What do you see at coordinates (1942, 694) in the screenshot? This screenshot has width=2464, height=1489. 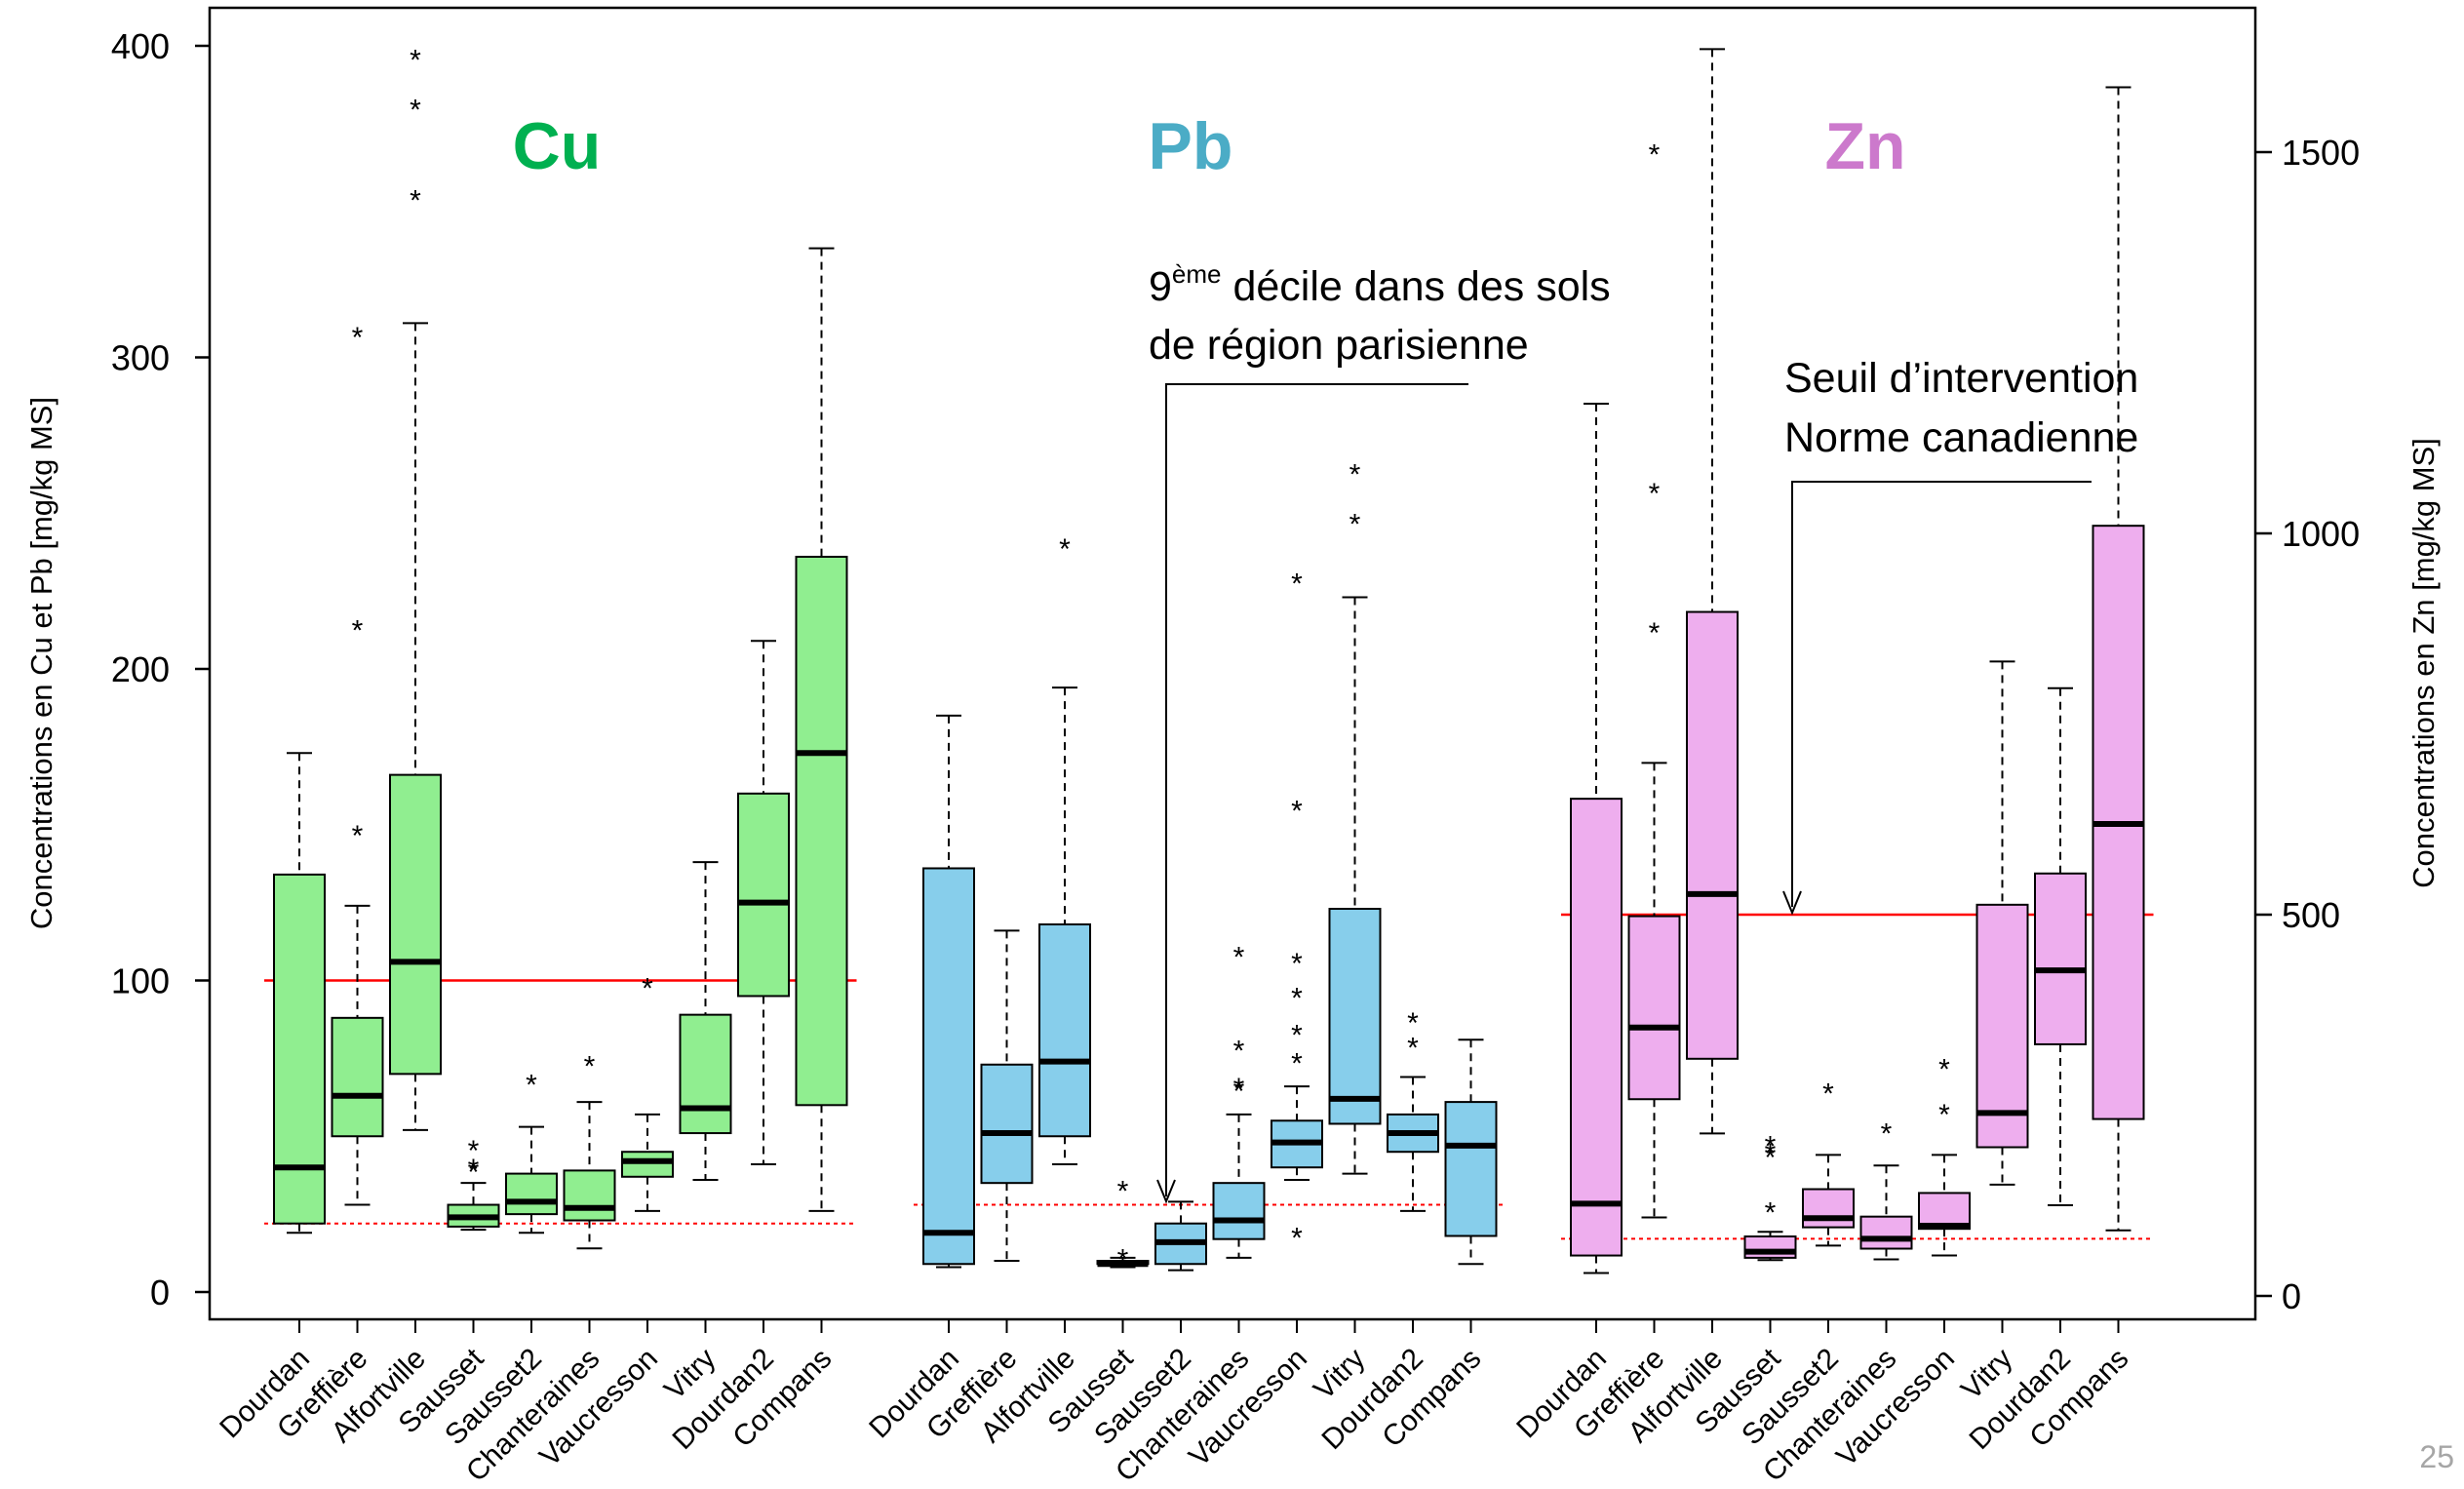 I see `annotation-seuil-leader` at bounding box center [1942, 694].